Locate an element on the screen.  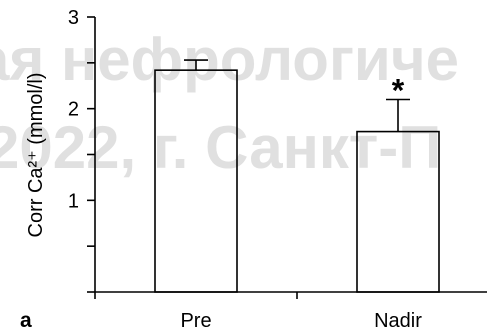
x-tick-label-nadir: Nadir is located at coordinates (398, 321).